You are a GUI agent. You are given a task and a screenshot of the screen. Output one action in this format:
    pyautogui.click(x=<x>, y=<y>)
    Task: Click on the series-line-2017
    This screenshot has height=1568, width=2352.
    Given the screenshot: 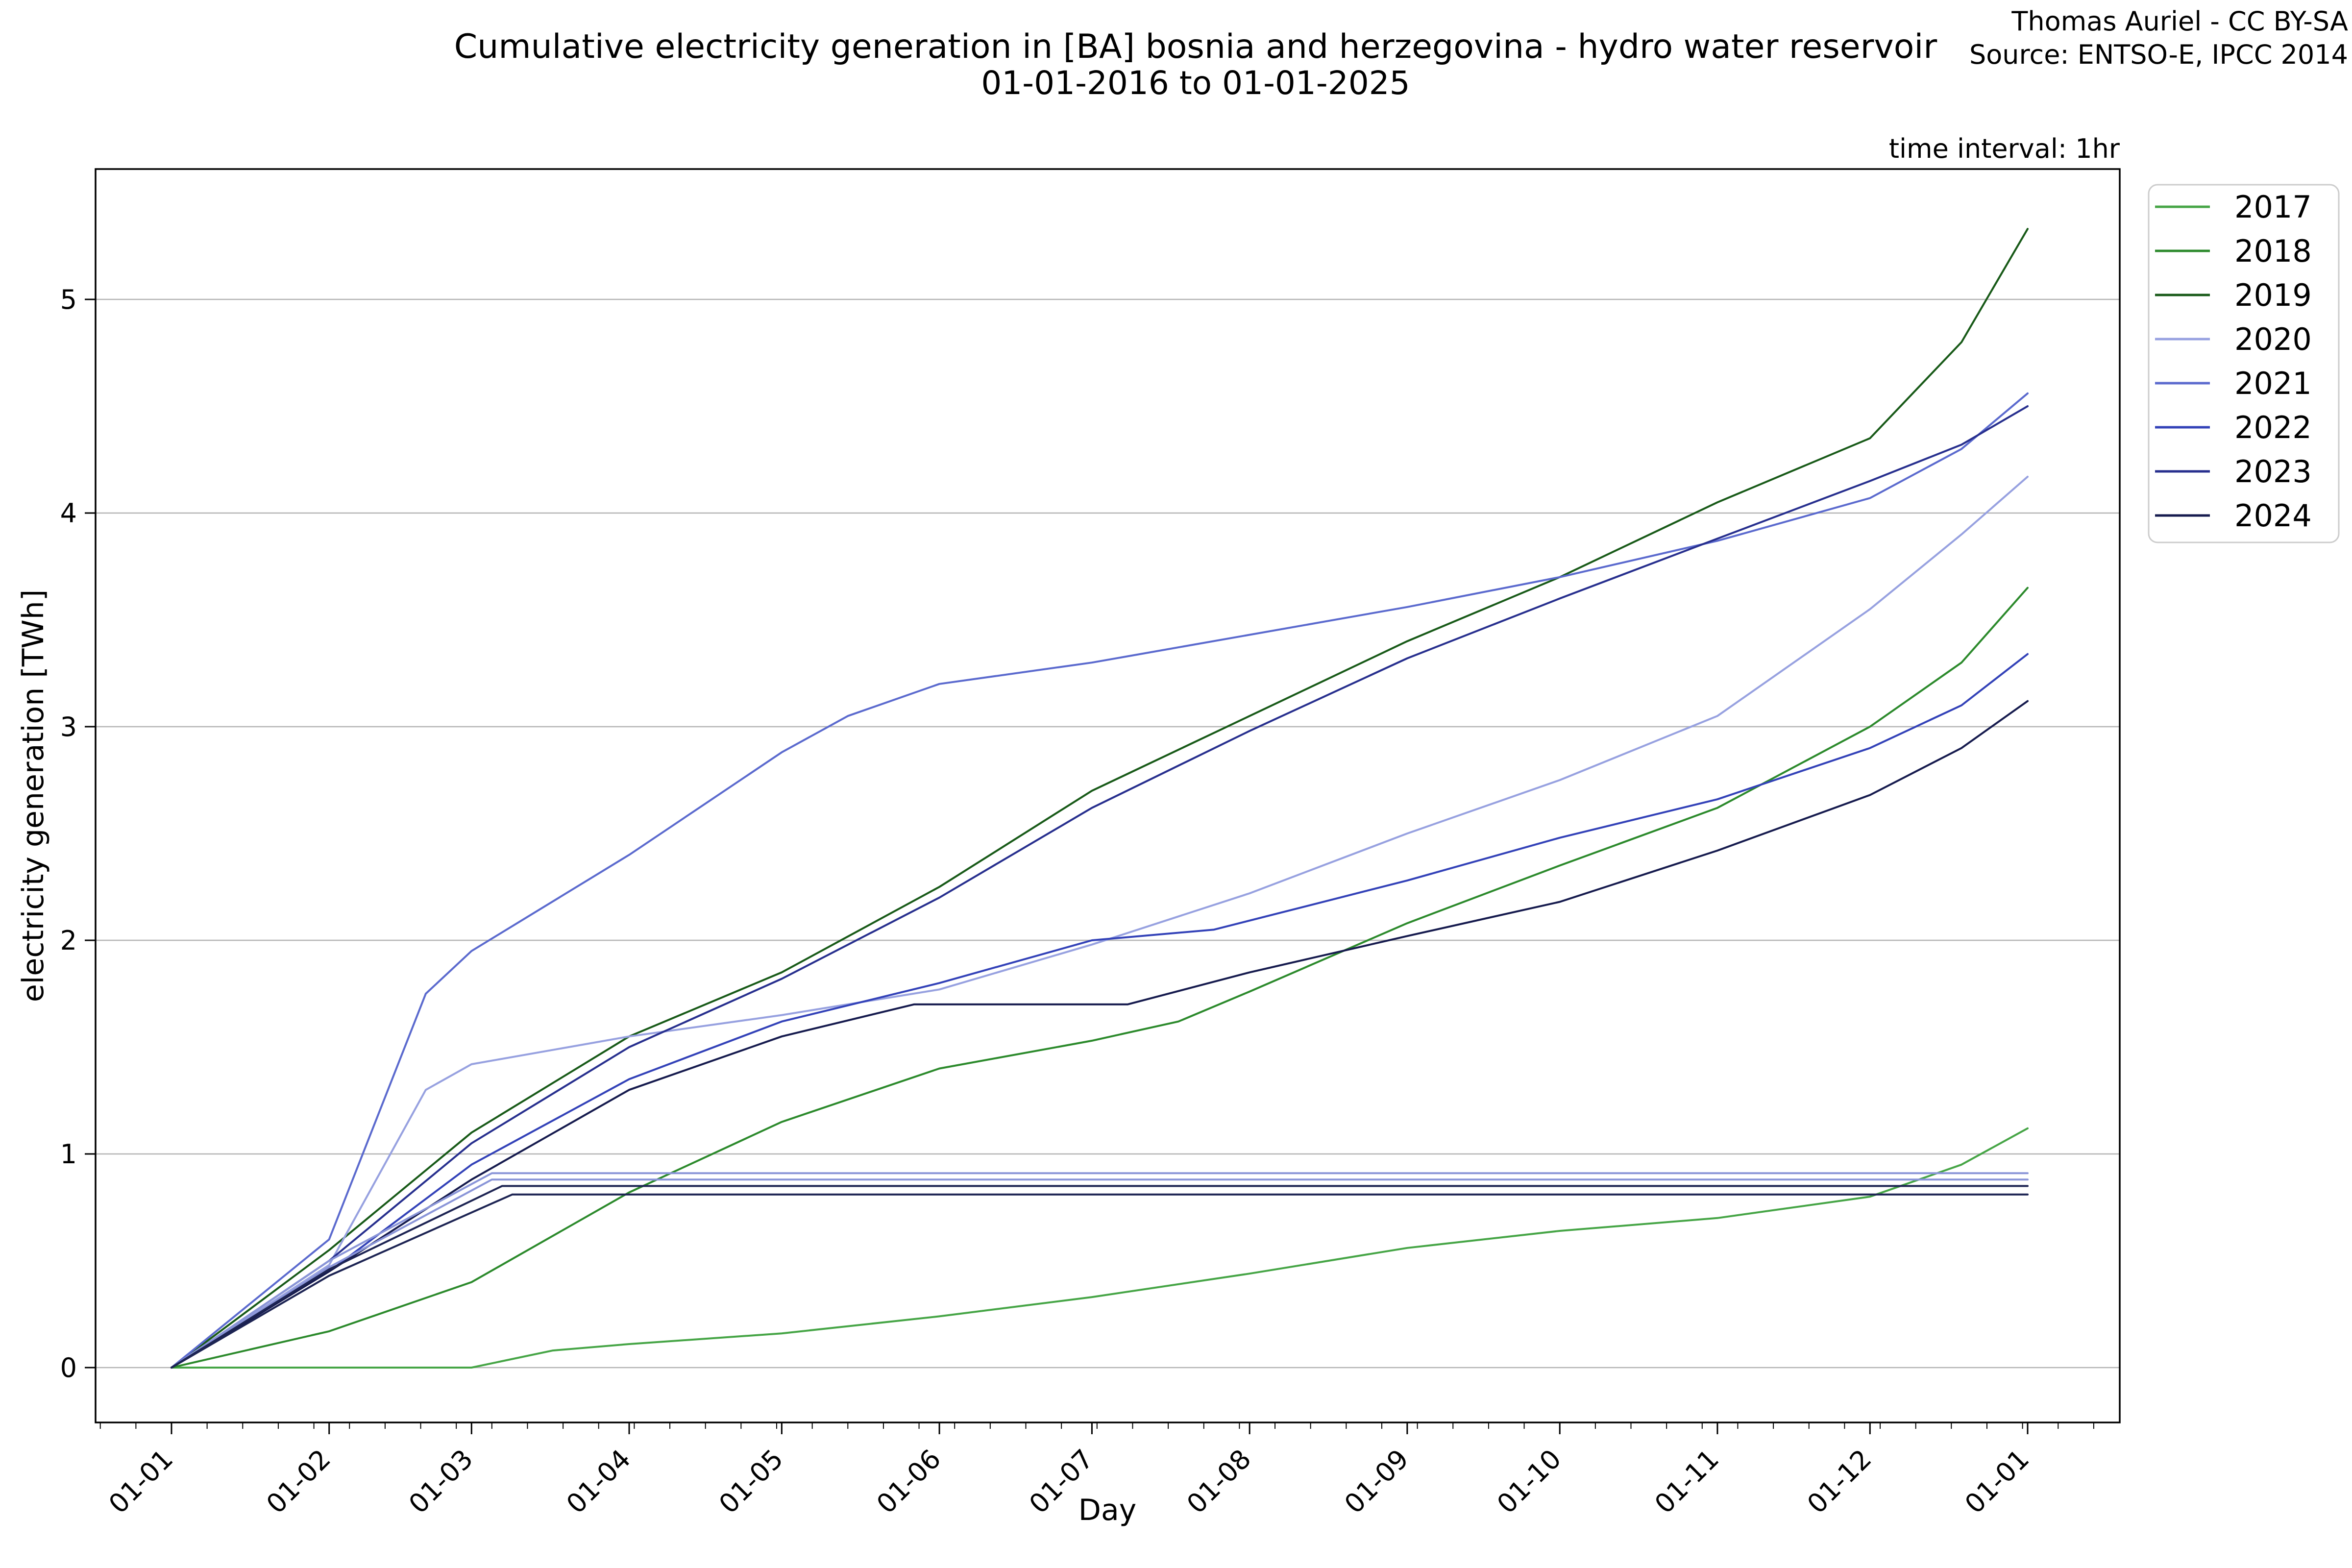 What is the action you would take?
    pyautogui.click(x=1100, y=1248)
    